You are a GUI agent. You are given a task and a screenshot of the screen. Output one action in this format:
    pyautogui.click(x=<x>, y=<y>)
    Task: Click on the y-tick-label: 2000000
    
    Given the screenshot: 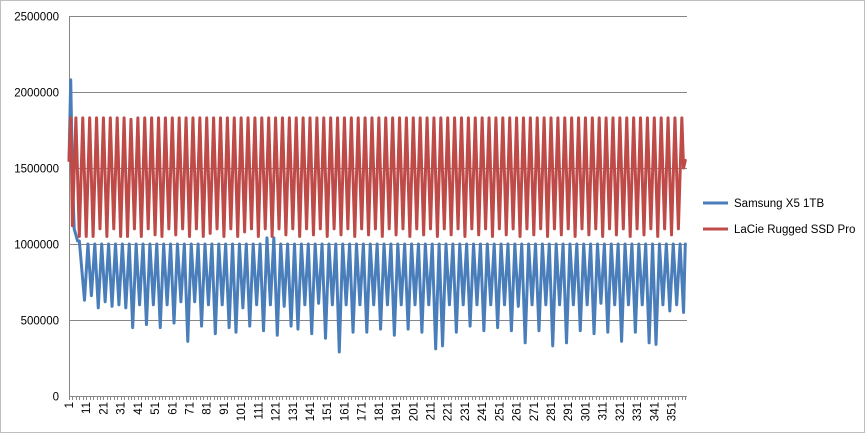 What is the action you would take?
    pyautogui.click(x=36, y=94)
    